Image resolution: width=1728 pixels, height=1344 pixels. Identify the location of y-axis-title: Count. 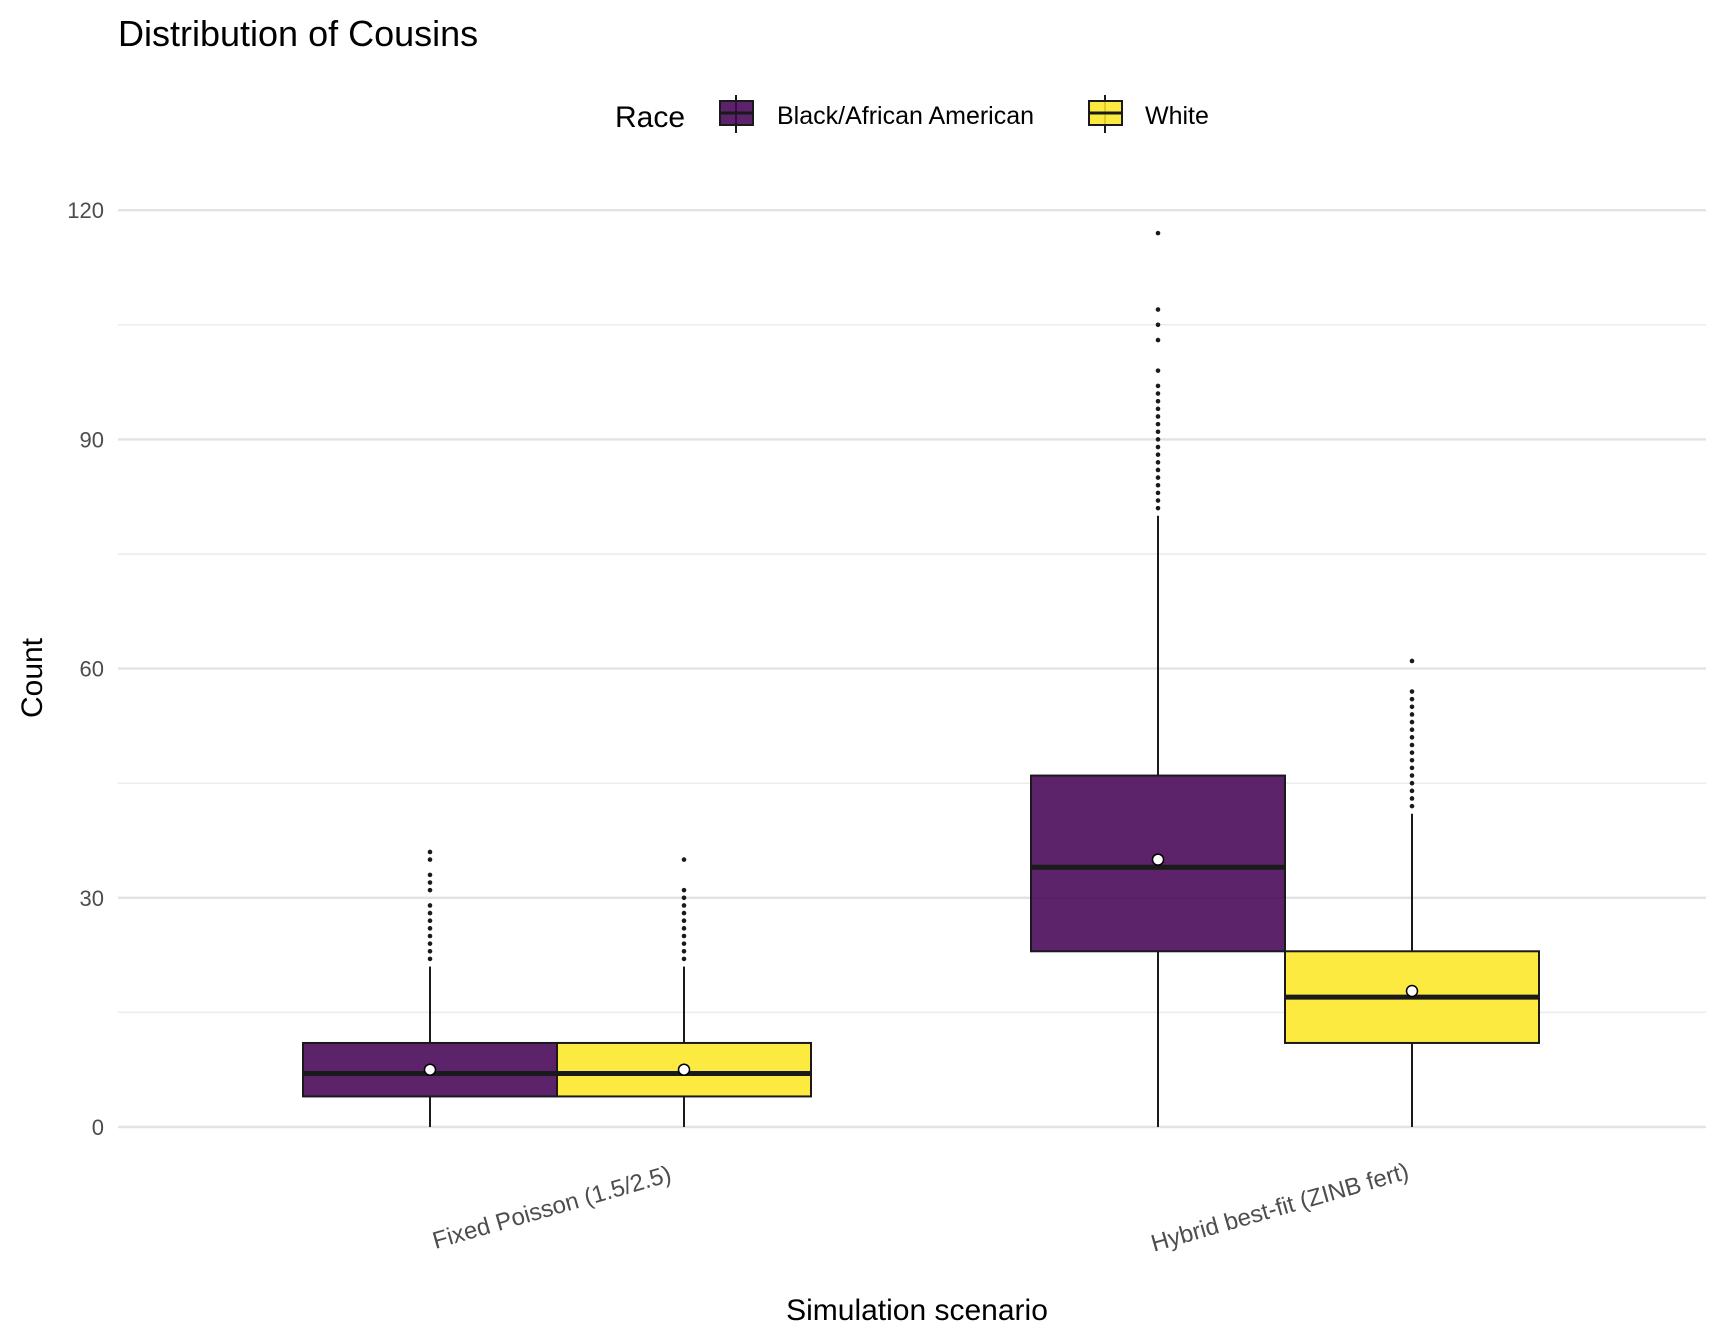
(32, 677).